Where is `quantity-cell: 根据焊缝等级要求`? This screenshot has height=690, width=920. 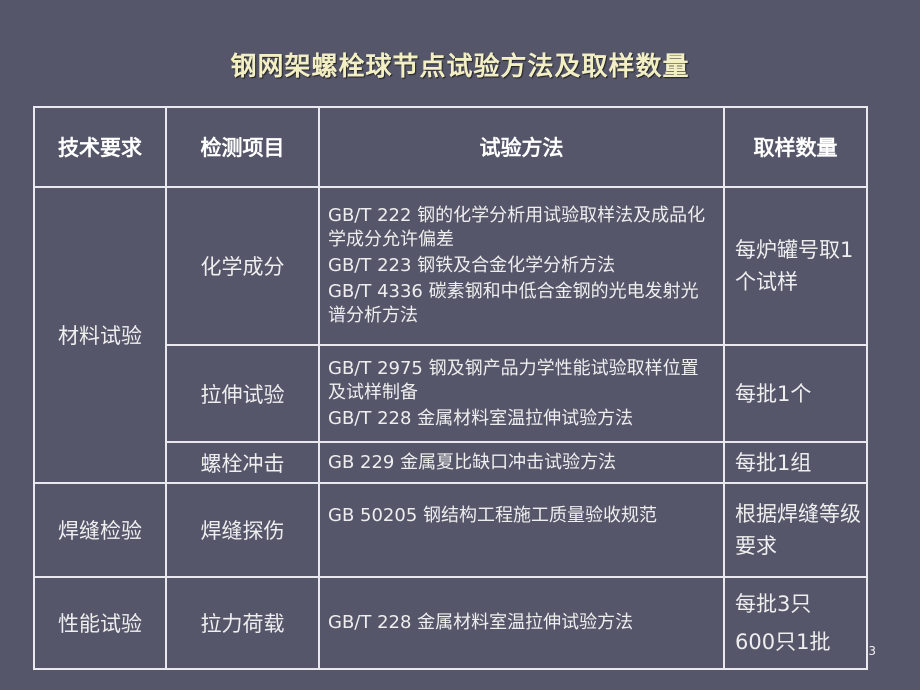
quantity-cell: 根据焊缝等级要求 is located at coordinates (795, 530).